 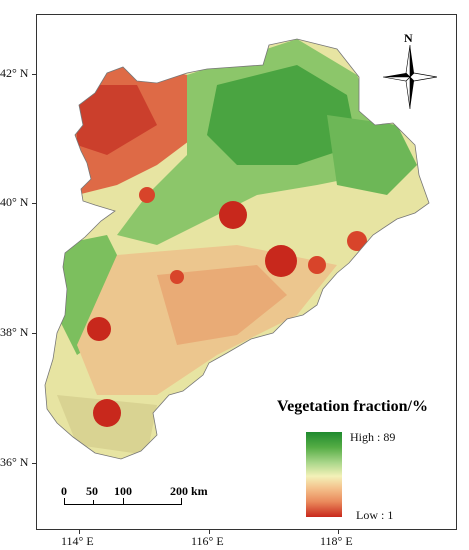 What do you see at coordinates (207, 541) in the screenshot?
I see `lon-label-116: 116° E` at bounding box center [207, 541].